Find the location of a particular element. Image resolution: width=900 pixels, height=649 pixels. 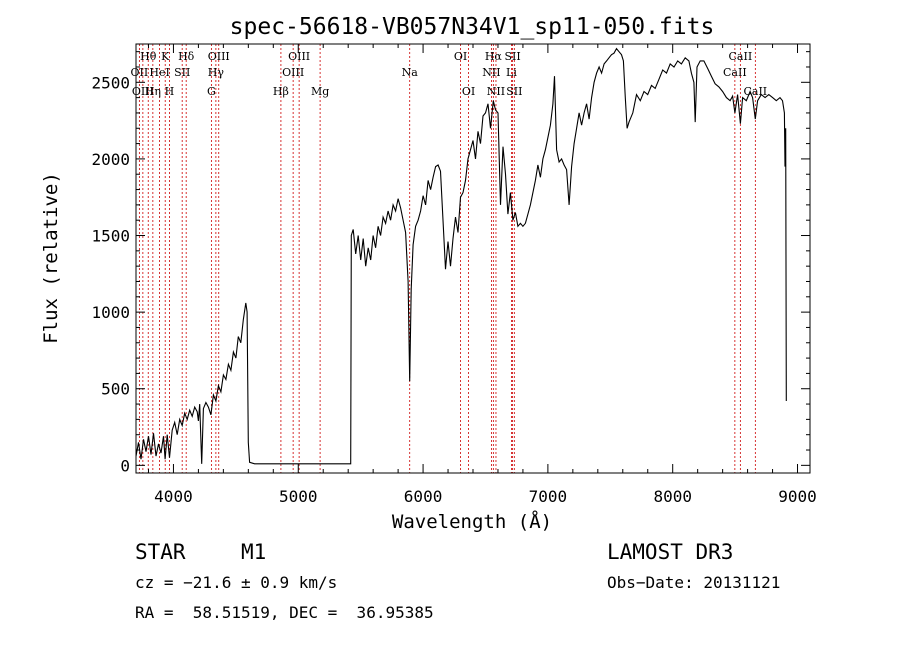

chart-title: spec-56618-VB057N34V1_sp11-050.fits is located at coordinates (472, 27).